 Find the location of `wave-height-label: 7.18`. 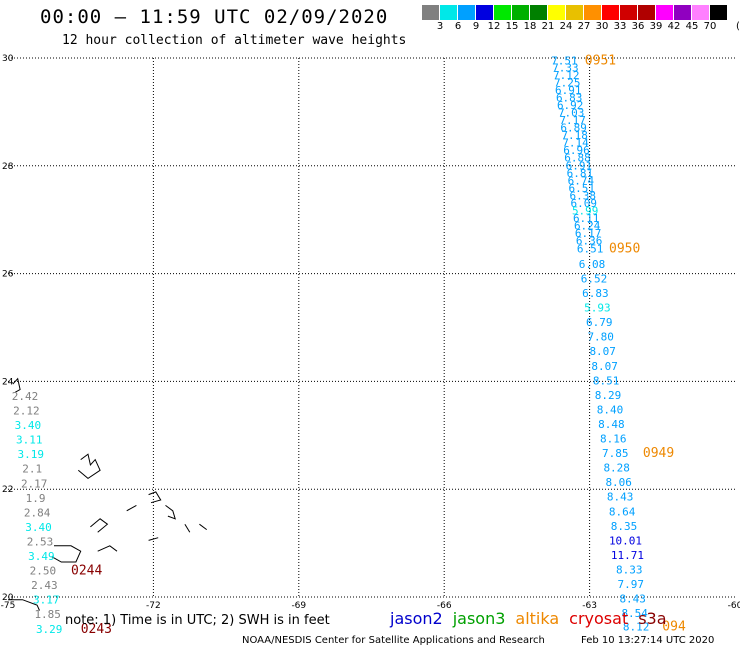

wave-height-label: 7.18 is located at coordinates (574, 135).